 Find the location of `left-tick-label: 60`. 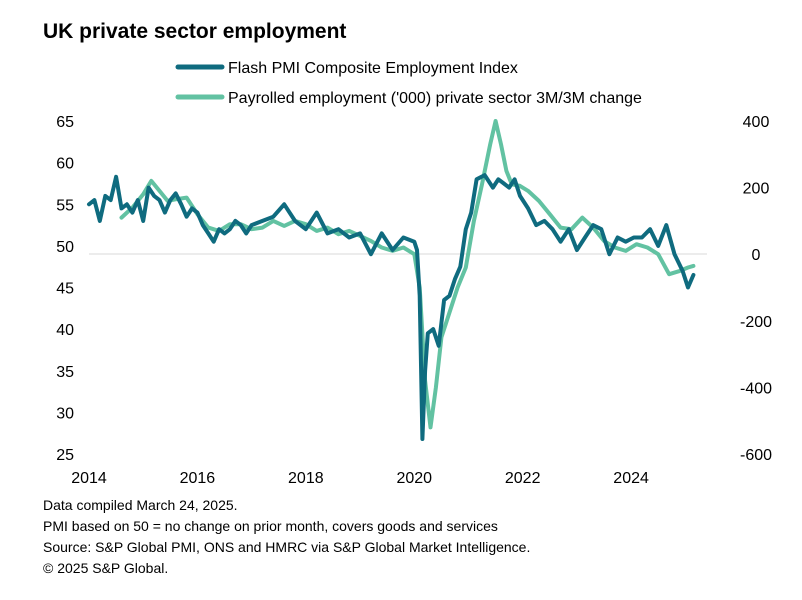

left-tick-label: 60 is located at coordinates (65, 164).